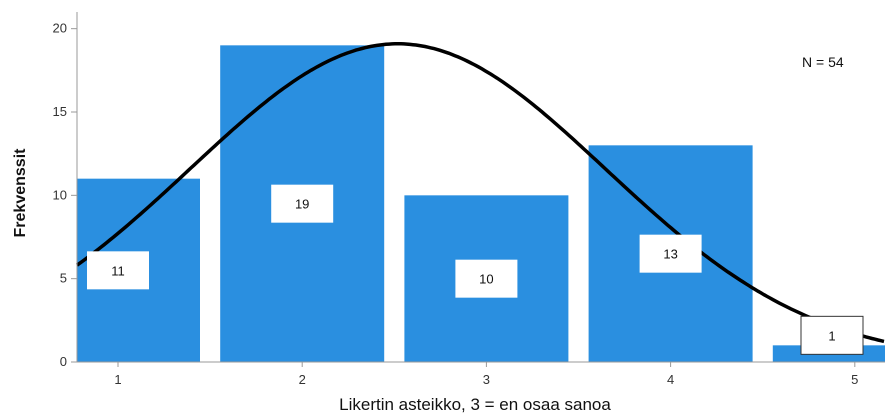  I want to click on y-tick-label-15: 15, so click(60, 111).